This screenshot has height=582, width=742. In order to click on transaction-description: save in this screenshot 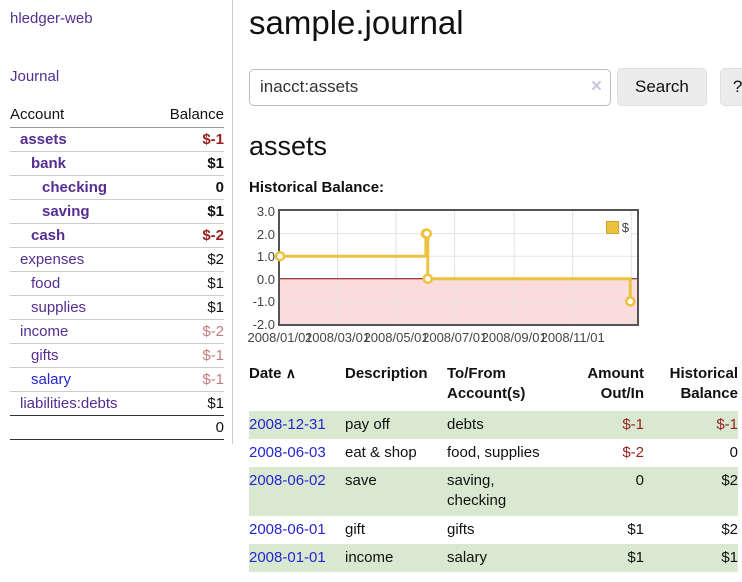, I will do `click(361, 480)`.